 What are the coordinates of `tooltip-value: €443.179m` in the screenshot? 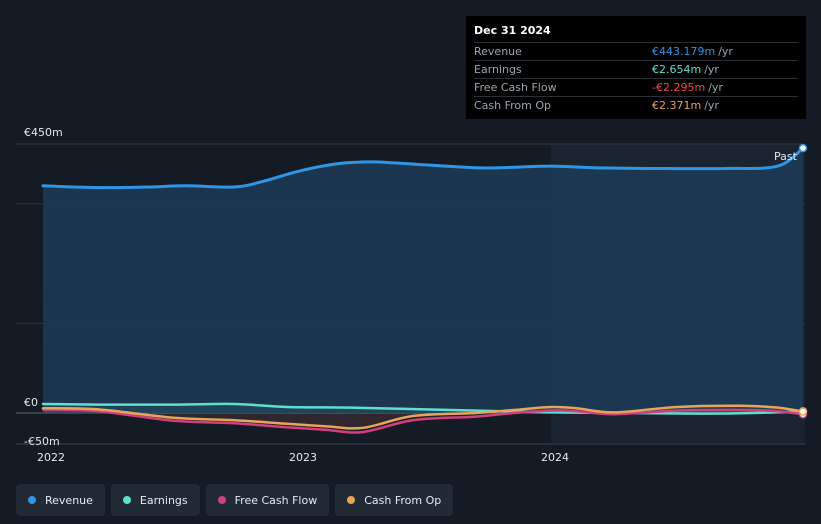 It's located at (684, 51).